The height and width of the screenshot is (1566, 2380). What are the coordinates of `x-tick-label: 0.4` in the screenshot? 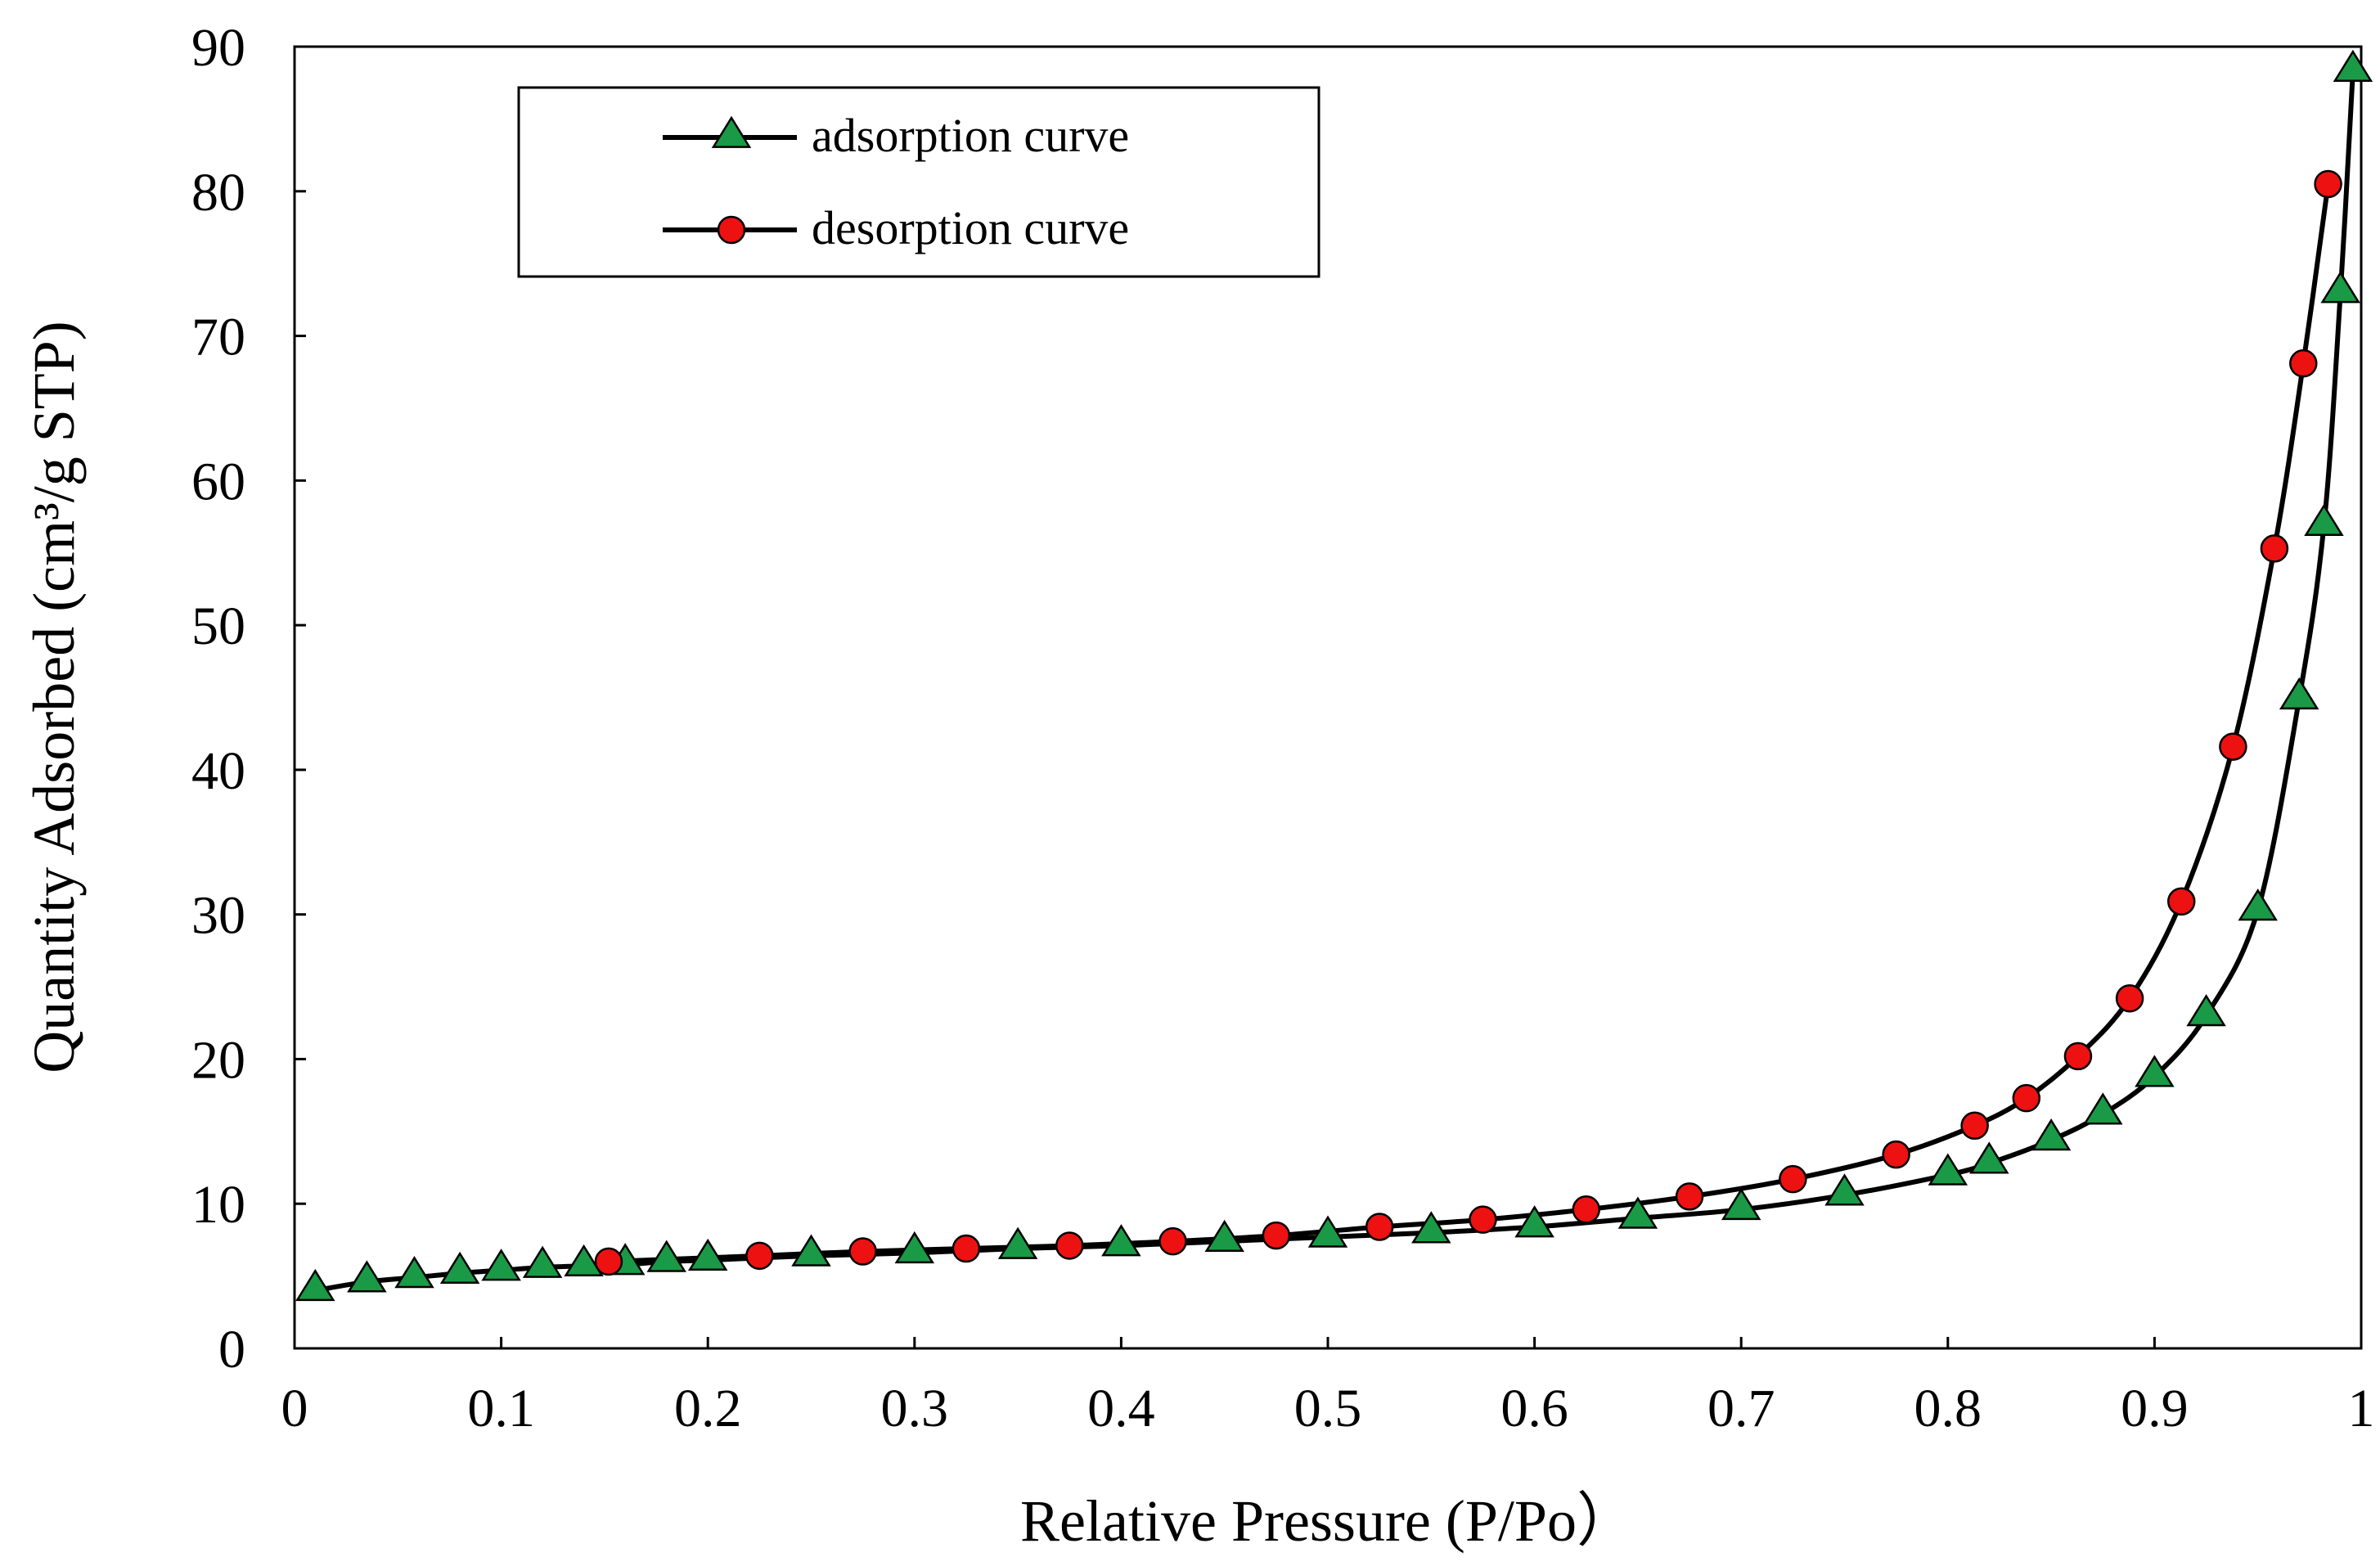 It's located at (1121, 1409).